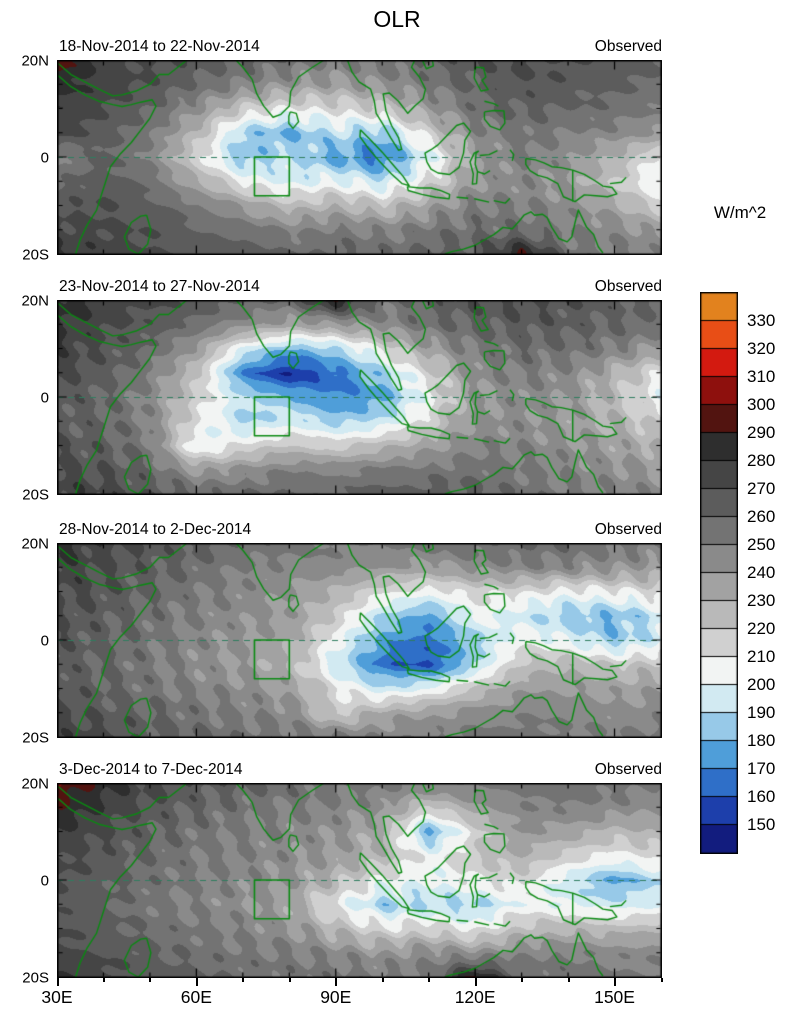  Describe the element at coordinates (761, 320) in the screenshot. I see `colorbar-tick-label: 330` at that location.